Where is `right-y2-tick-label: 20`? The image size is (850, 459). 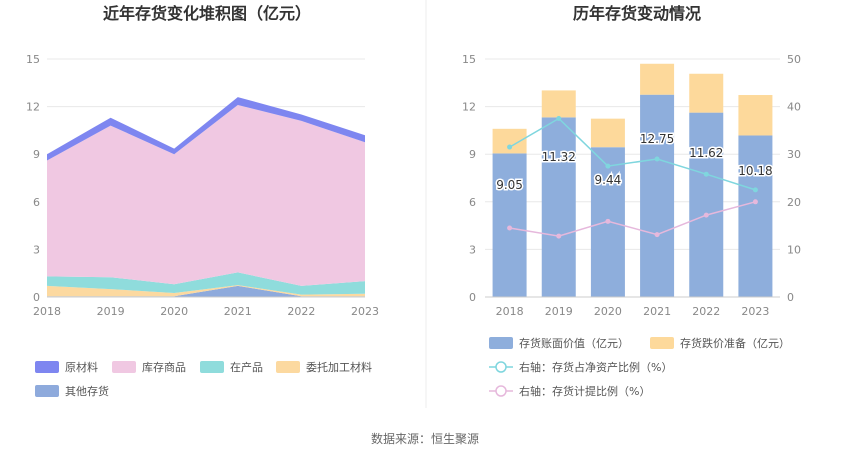 right-y2-tick-label: 20 is located at coordinates (794, 202).